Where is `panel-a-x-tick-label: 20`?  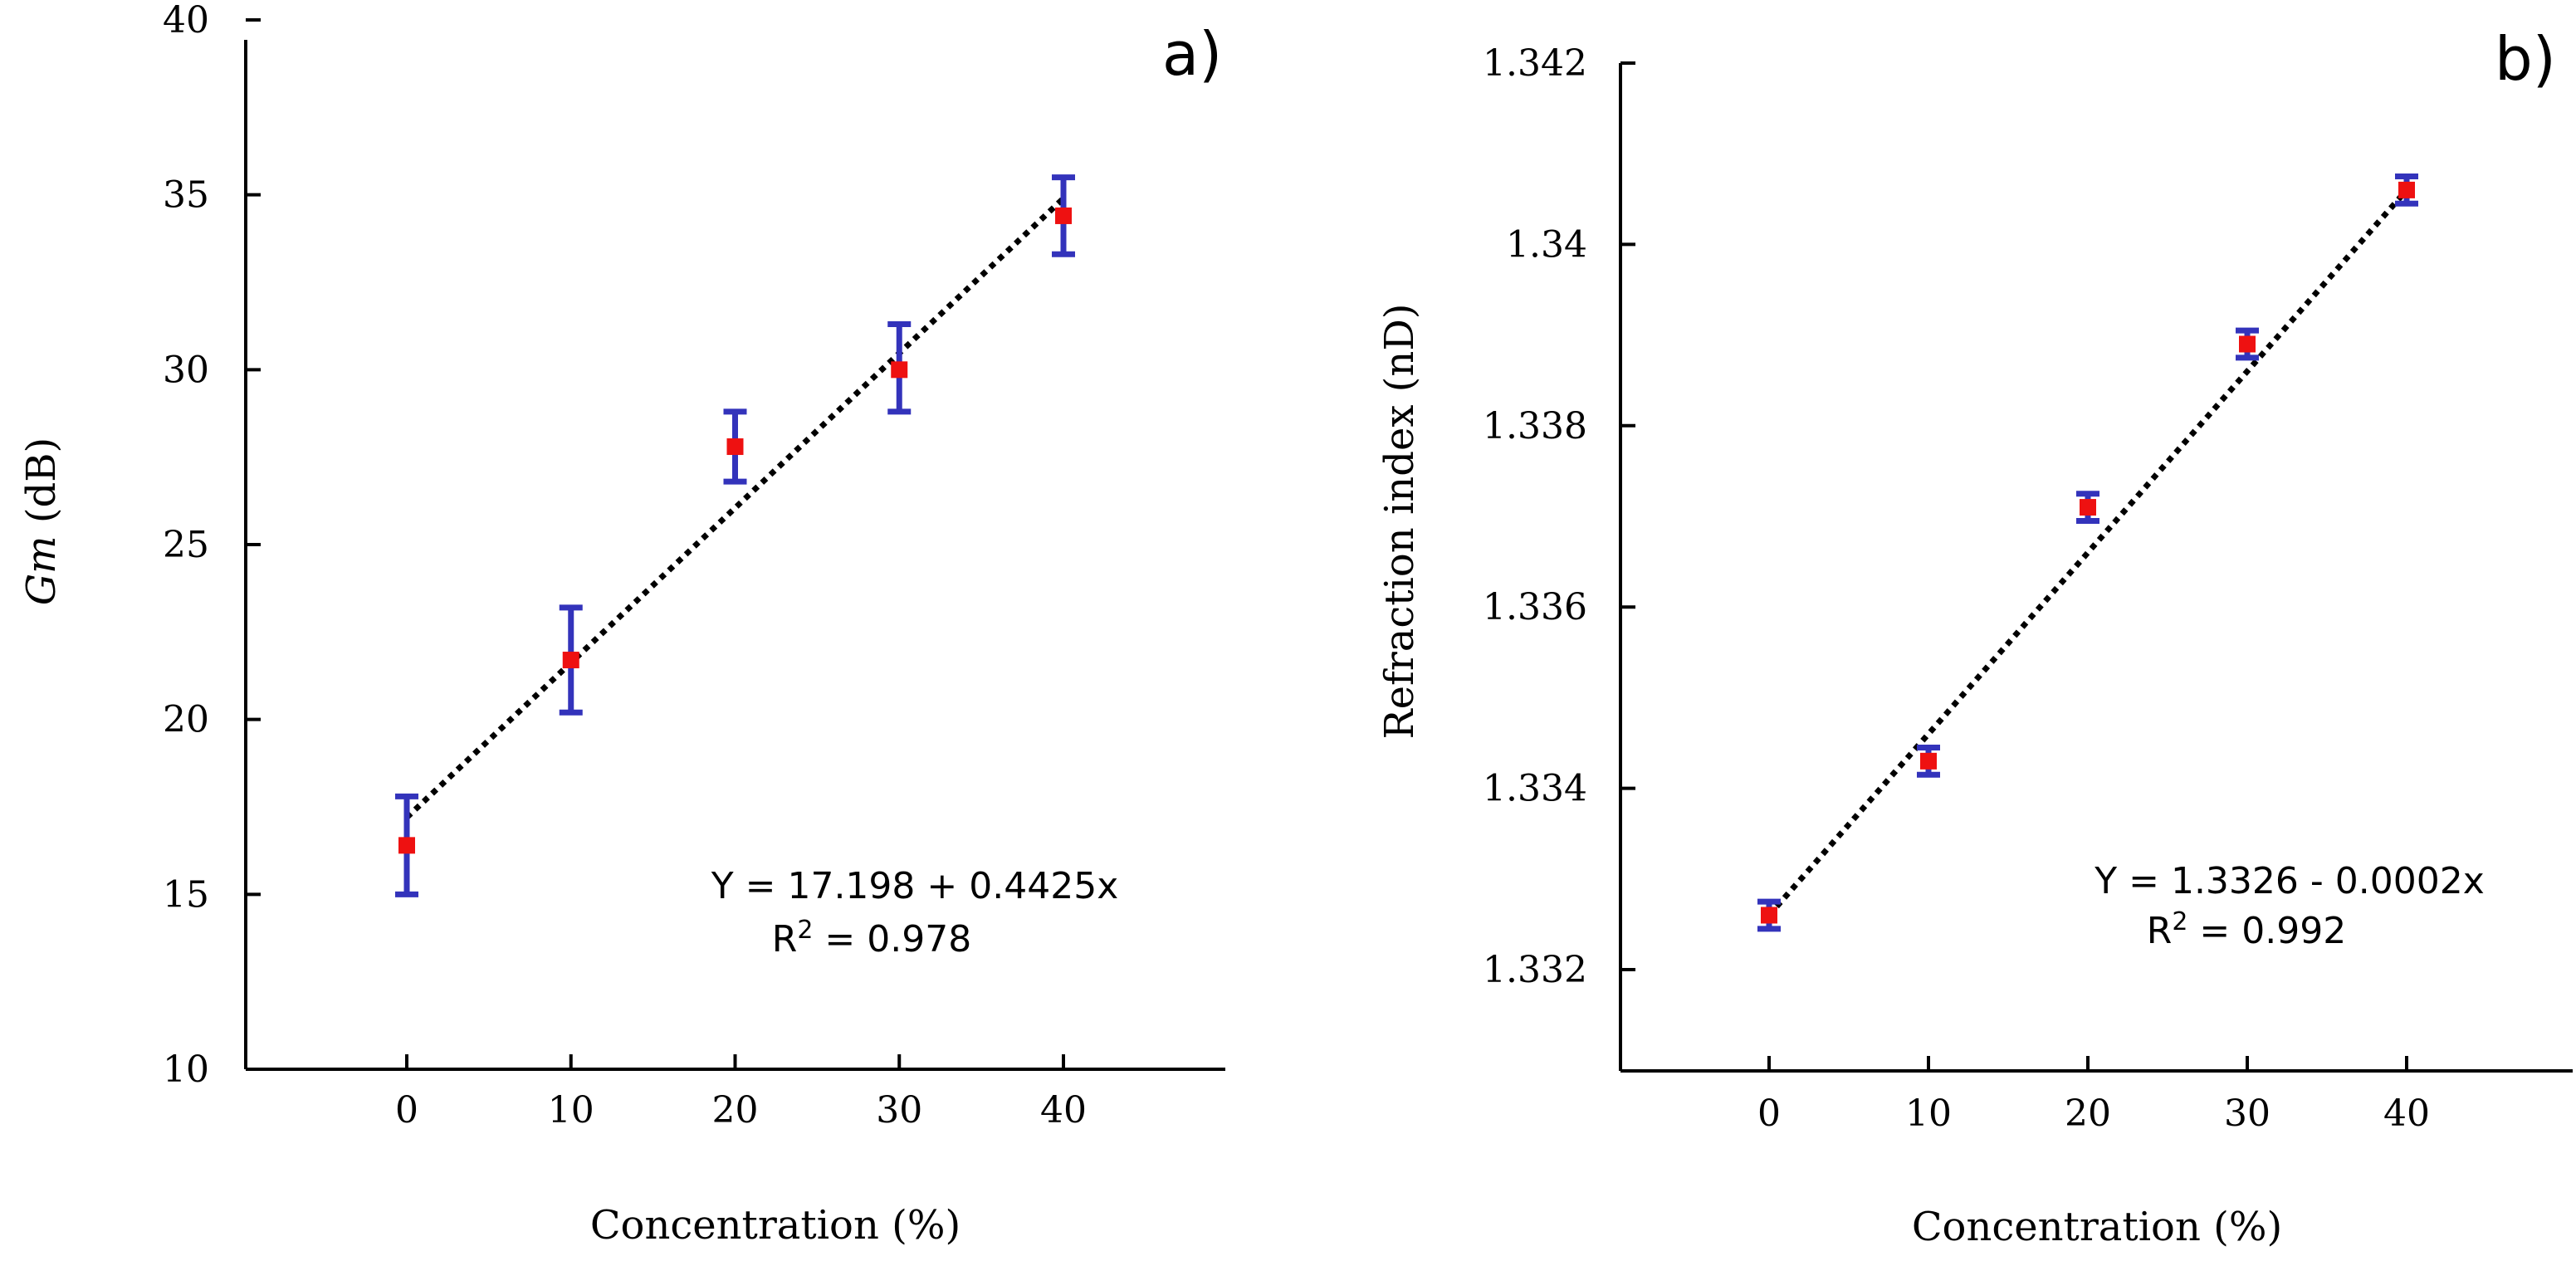 panel-a-x-tick-label: 20 is located at coordinates (735, 1110).